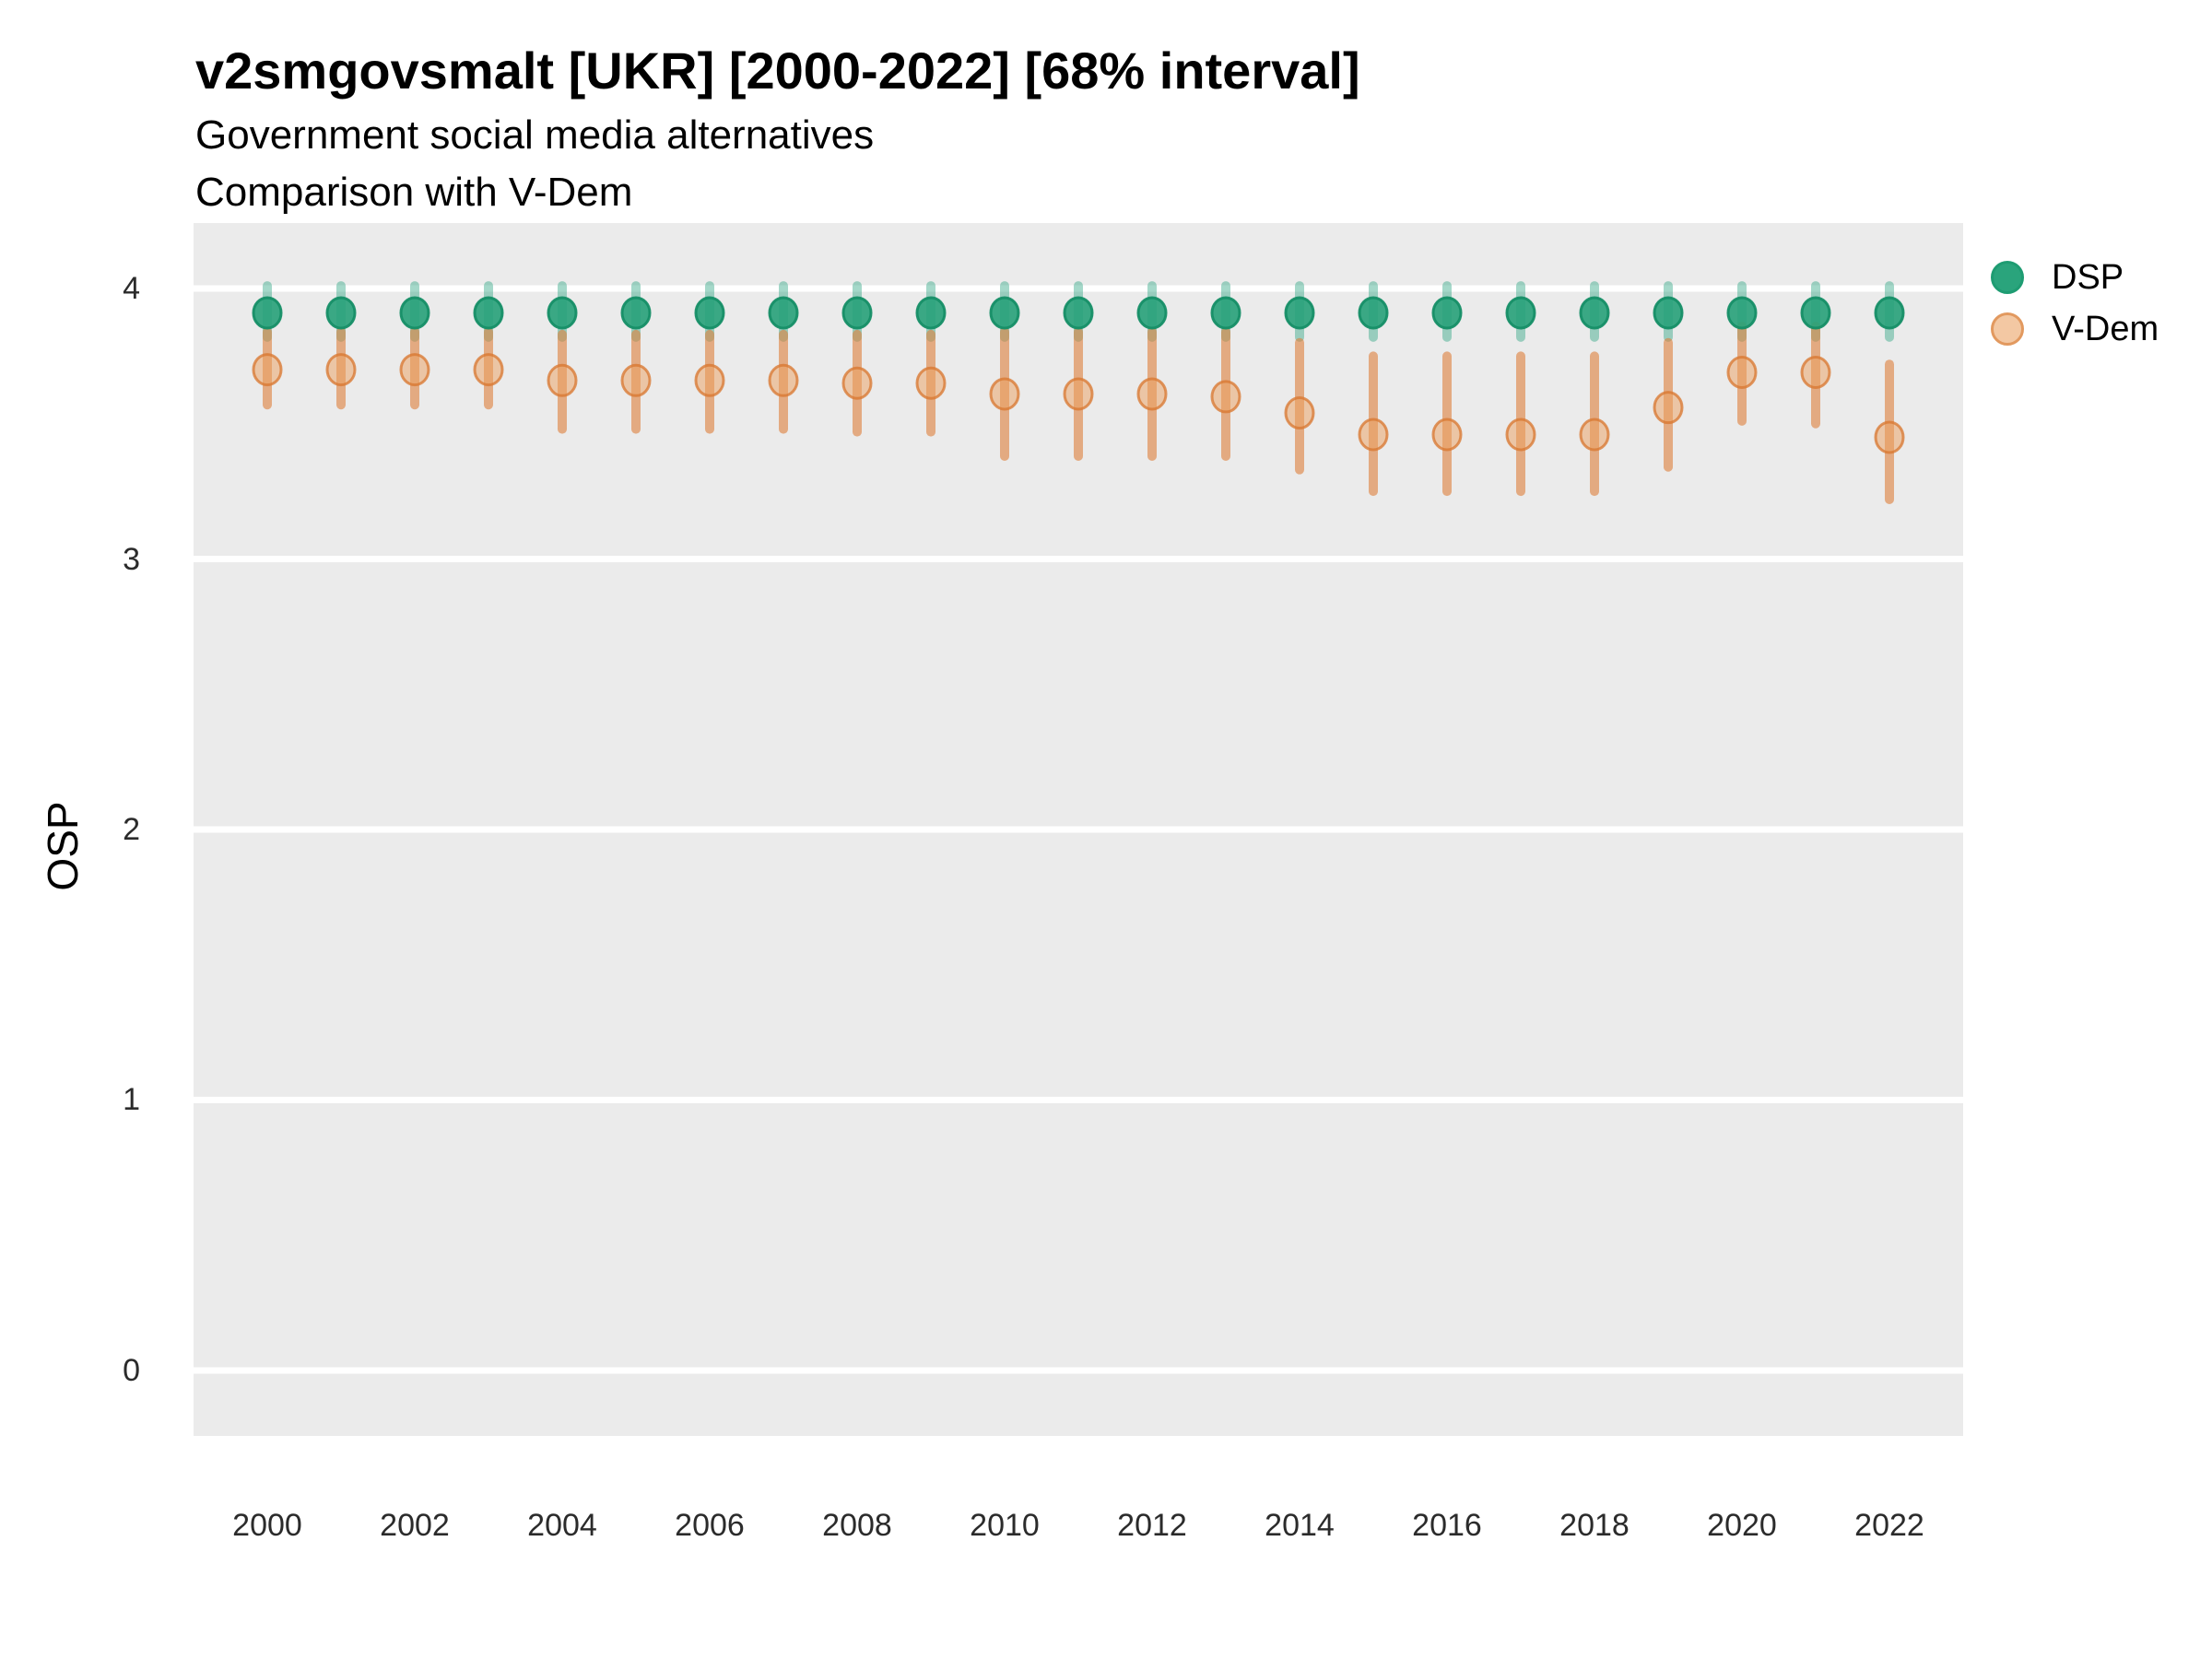 Image resolution: width=2212 pixels, height=1659 pixels. Describe the element at coordinates (488, 313) in the screenshot. I see `dsp-point-2003` at that location.